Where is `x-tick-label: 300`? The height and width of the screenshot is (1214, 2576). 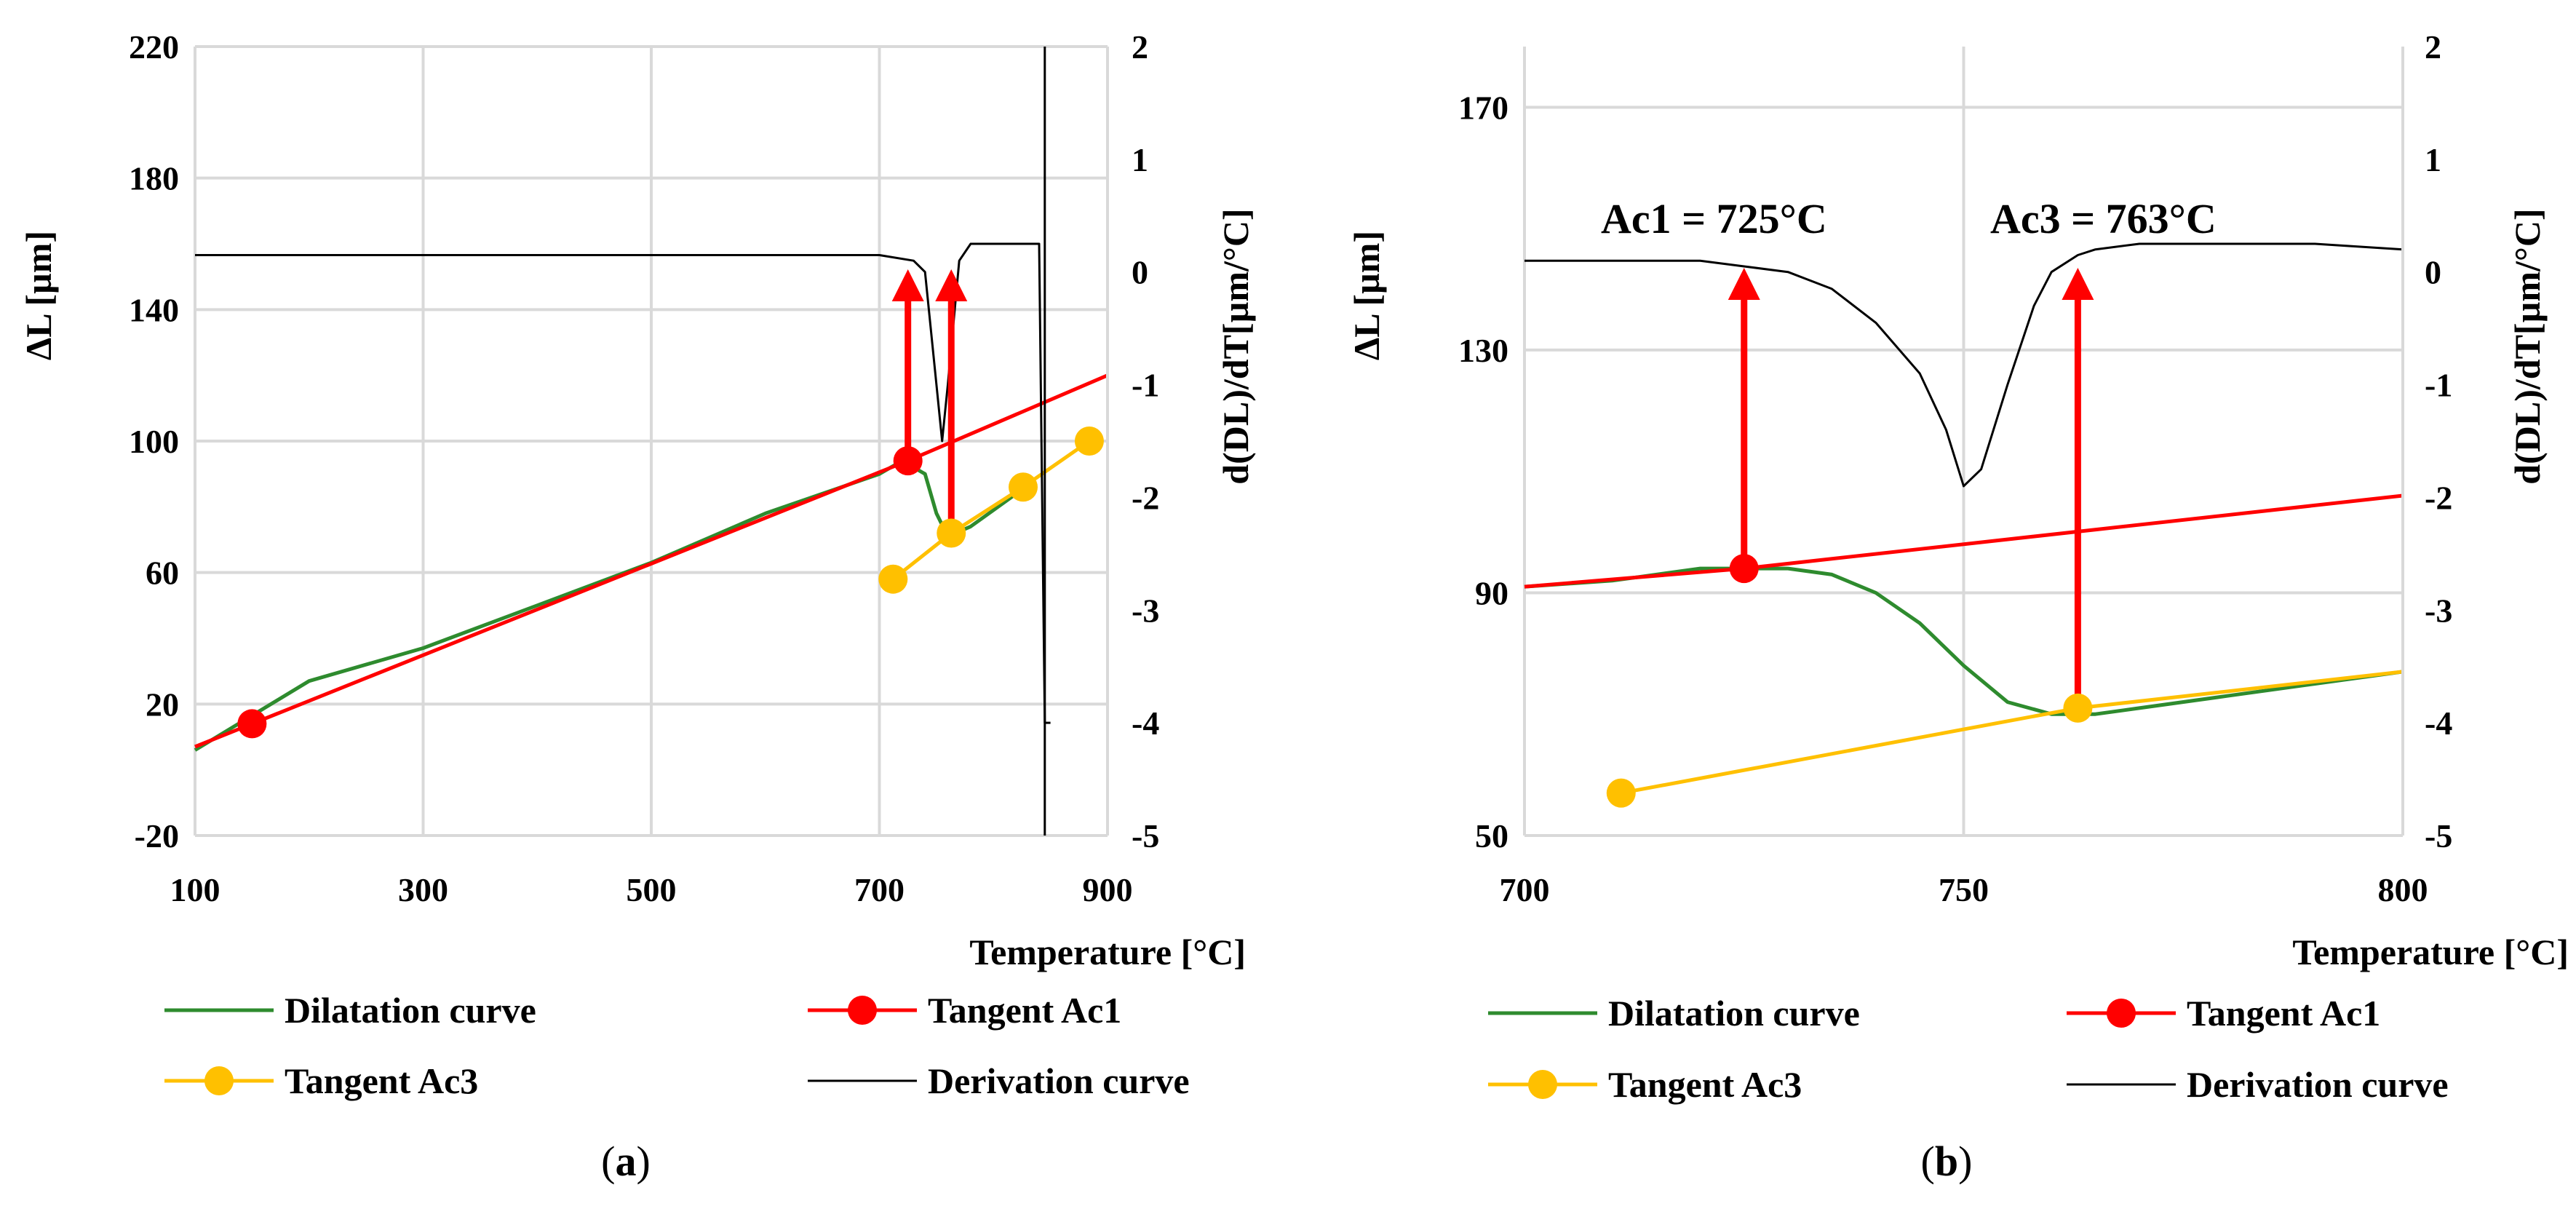
x-tick-label: 300 is located at coordinates (423, 890).